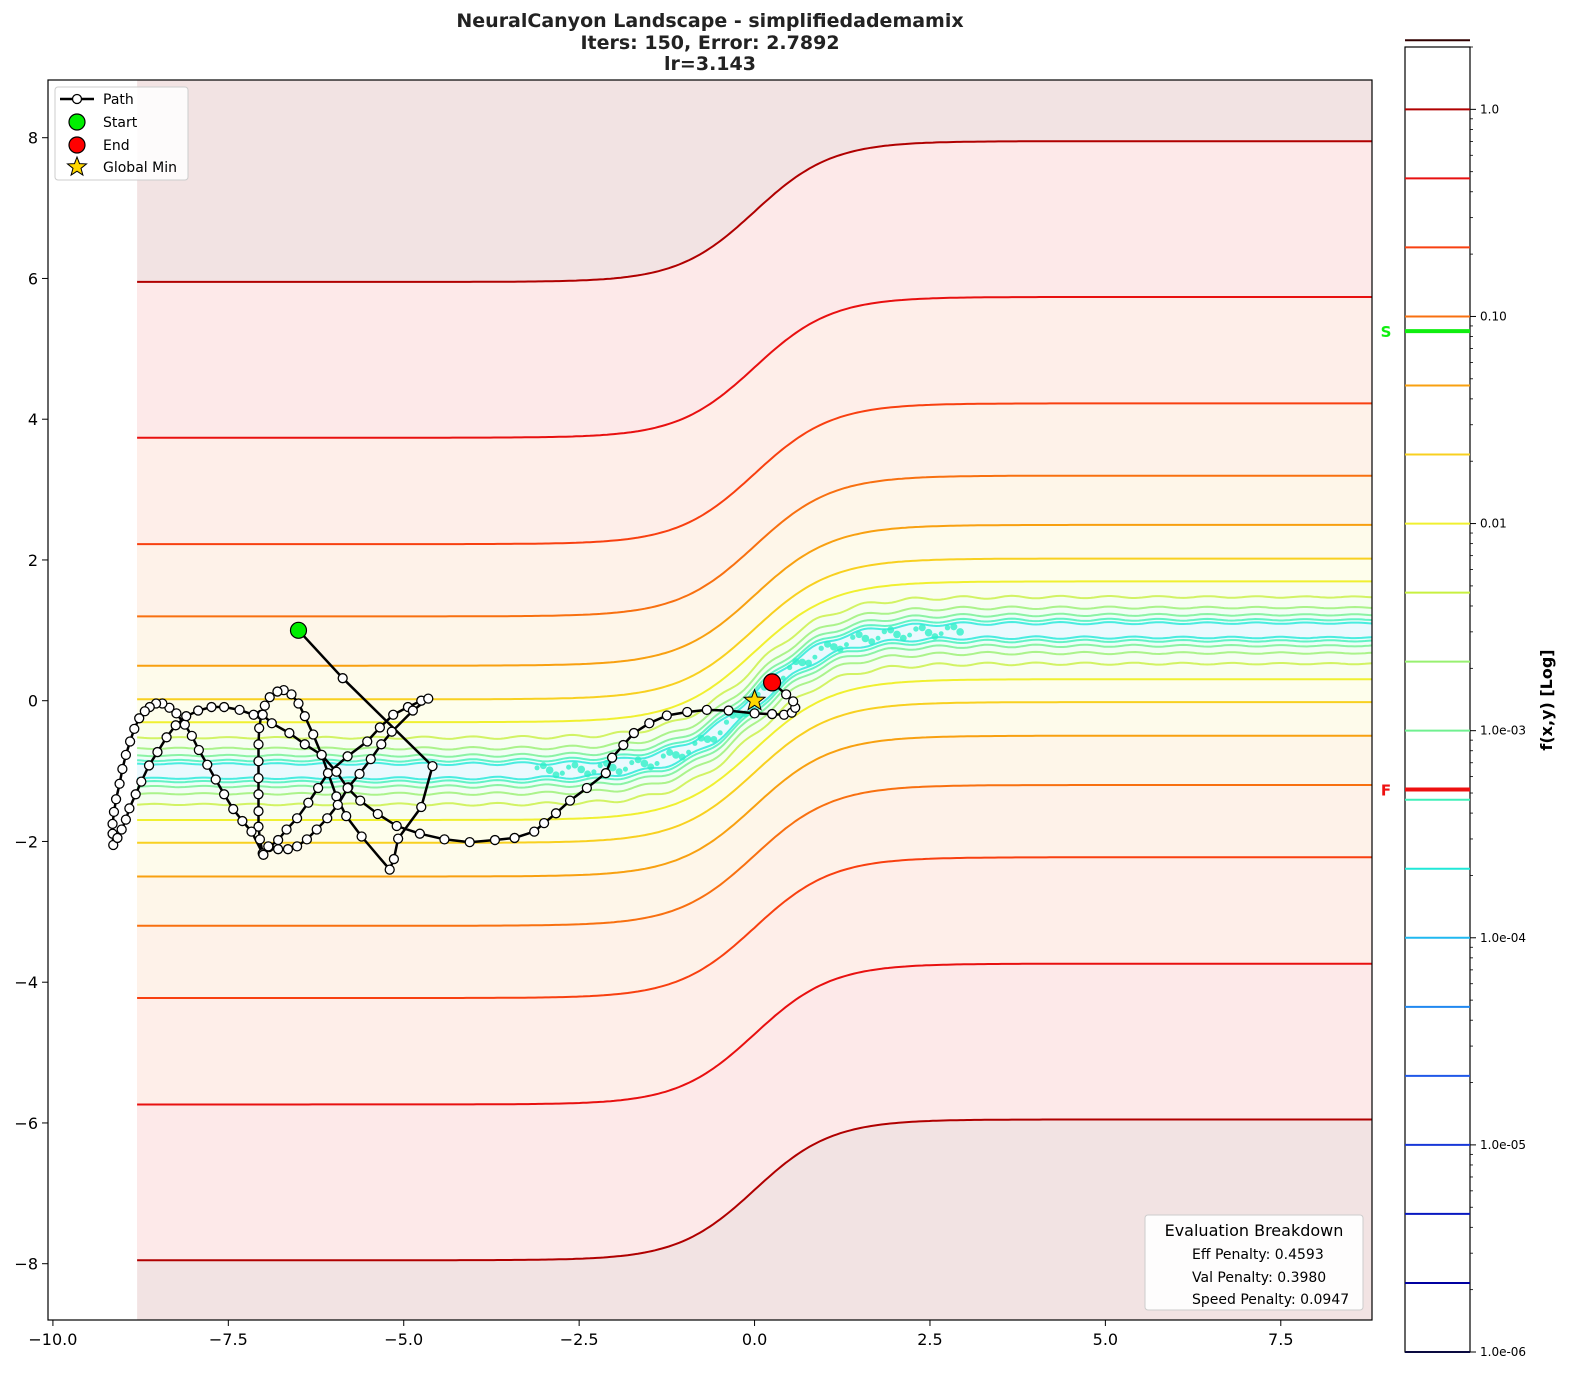 This screenshot has width=1580, height=1382. I want to click on x-tick-label: 7.5, so click(1280, 1339).